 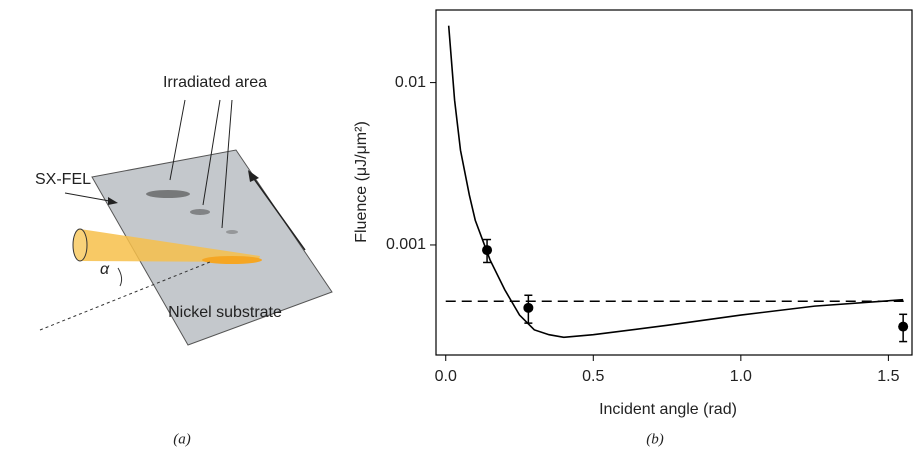 I want to click on label: α, so click(x=105, y=269).